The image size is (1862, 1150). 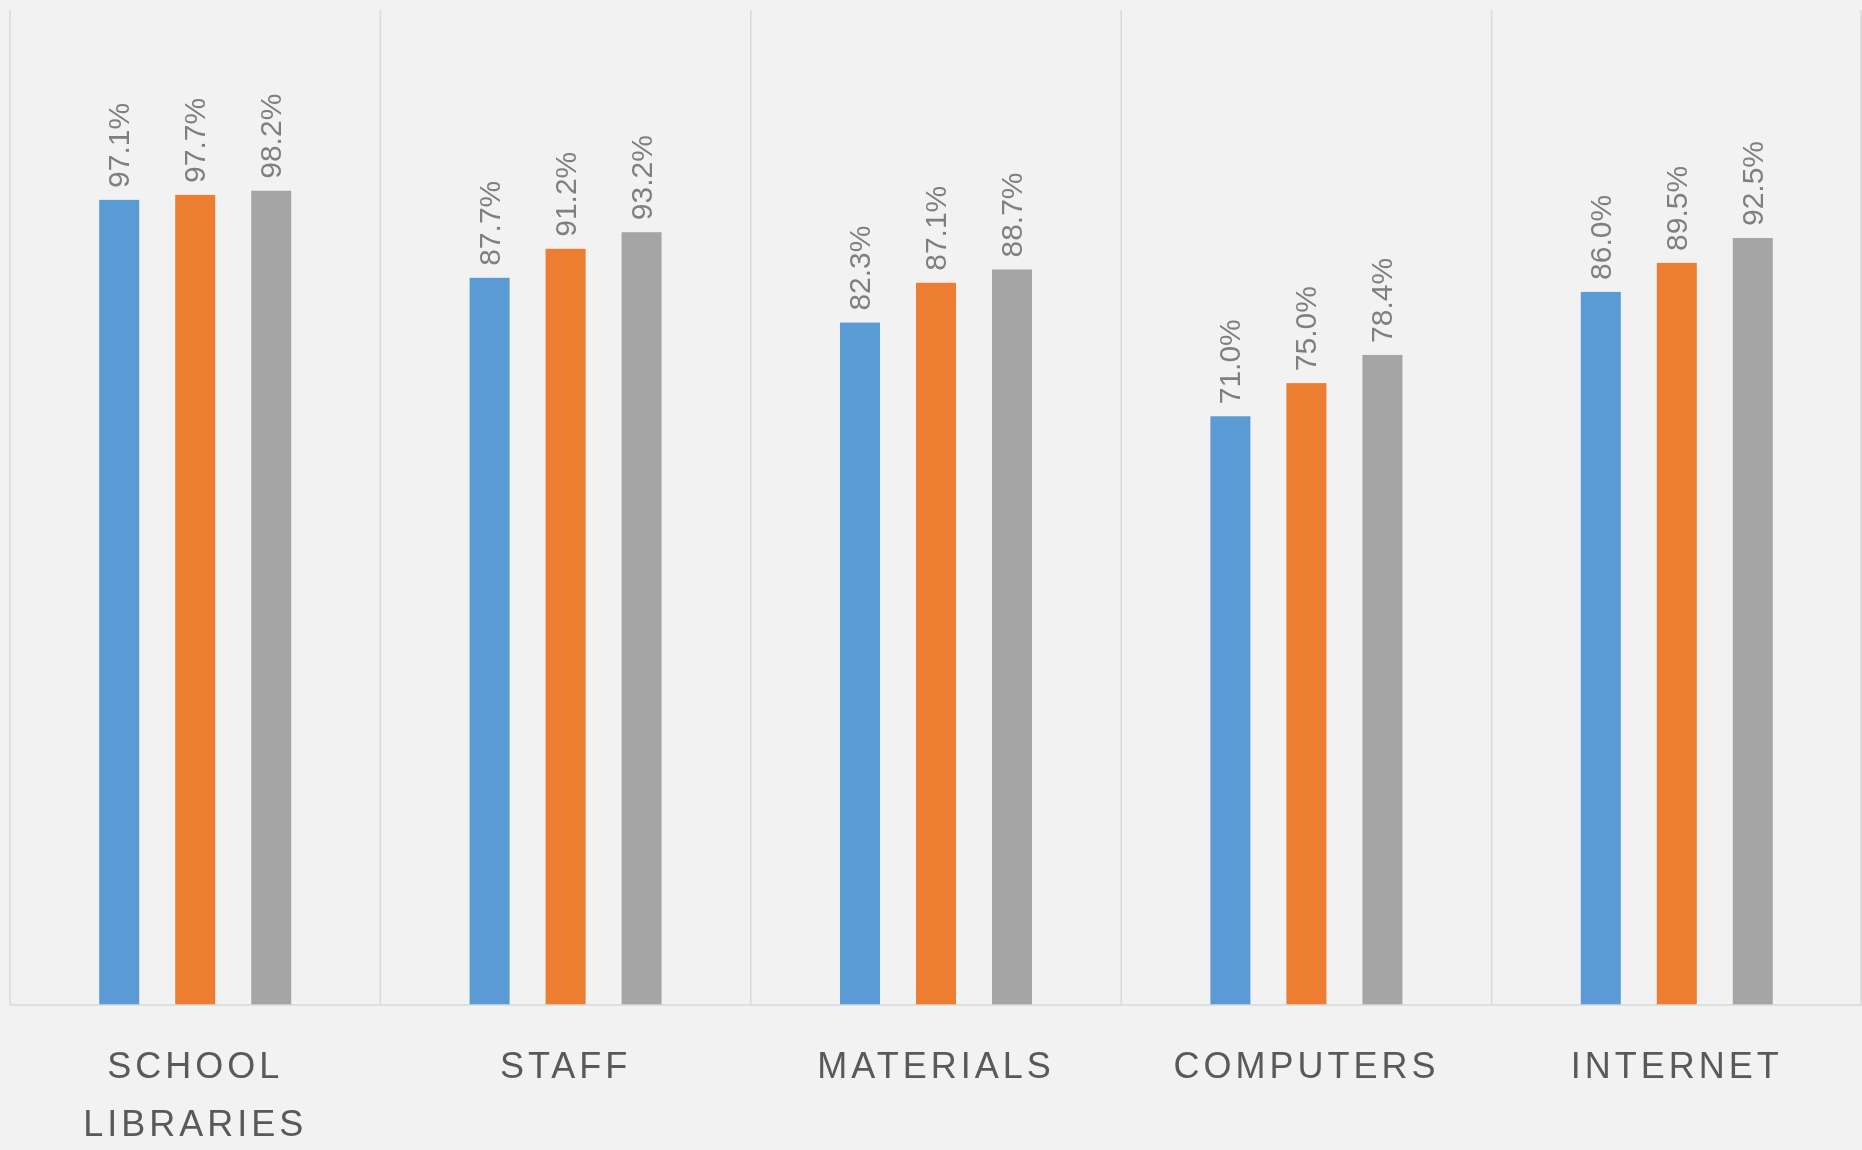 I want to click on data-label: 87.7%, so click(x=489, y=223).